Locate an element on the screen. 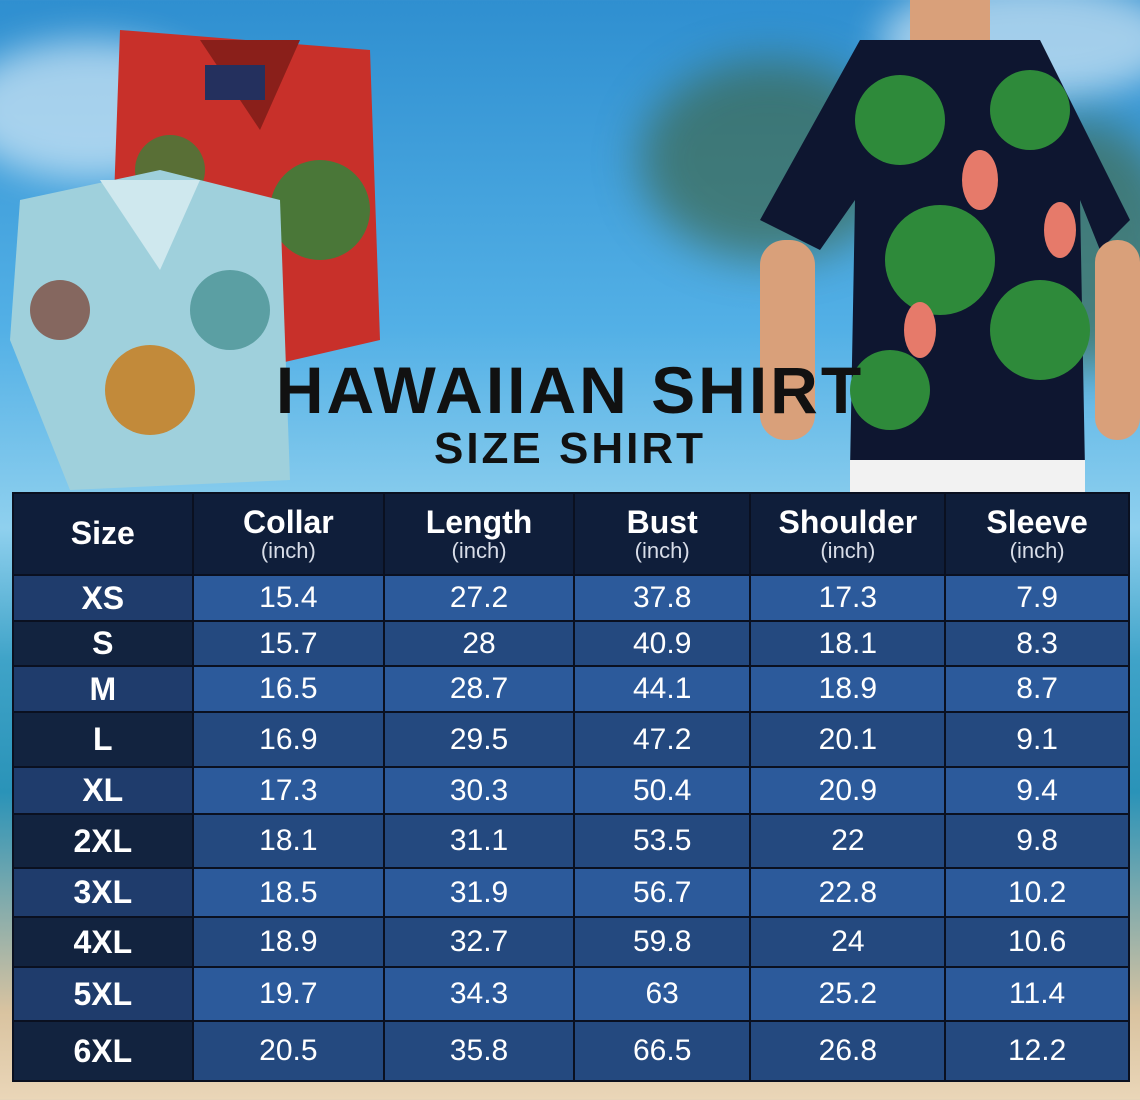 Image resolution: width=1140 pixels, height=1100 pixels. cell-size: 5XL is located at coordinates (103, 994).